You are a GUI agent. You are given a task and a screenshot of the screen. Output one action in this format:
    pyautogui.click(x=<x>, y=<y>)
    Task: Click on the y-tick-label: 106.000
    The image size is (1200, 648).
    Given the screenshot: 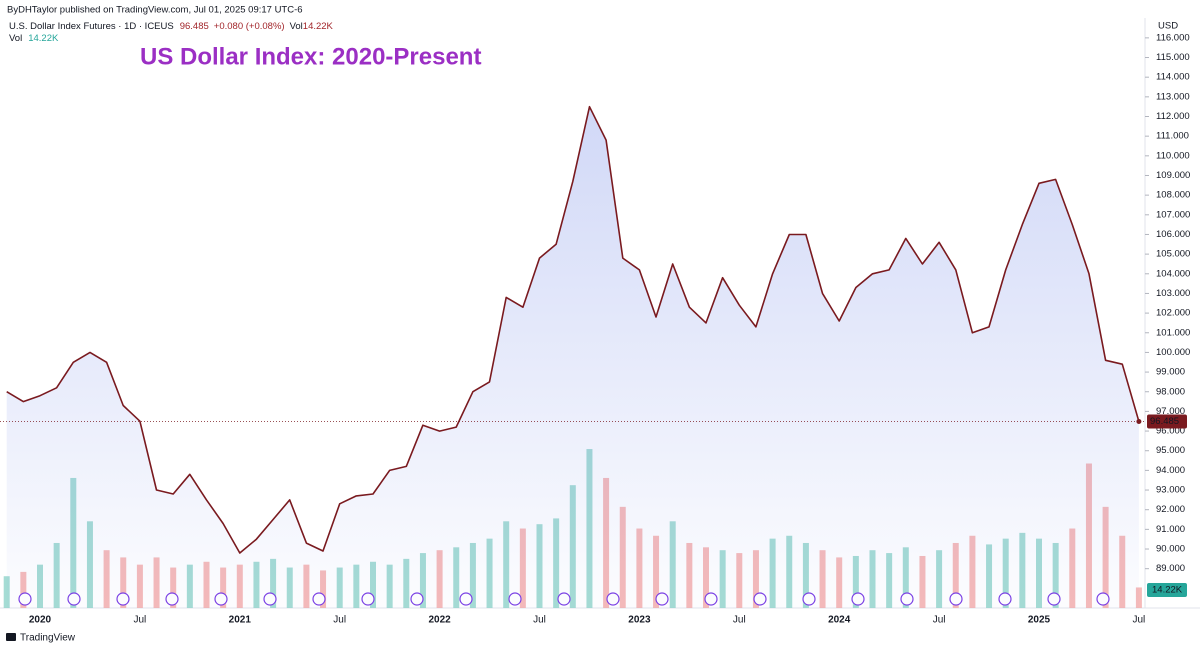 What is the action you would take?
    pyautogui.click(x=1173, y=234)
    